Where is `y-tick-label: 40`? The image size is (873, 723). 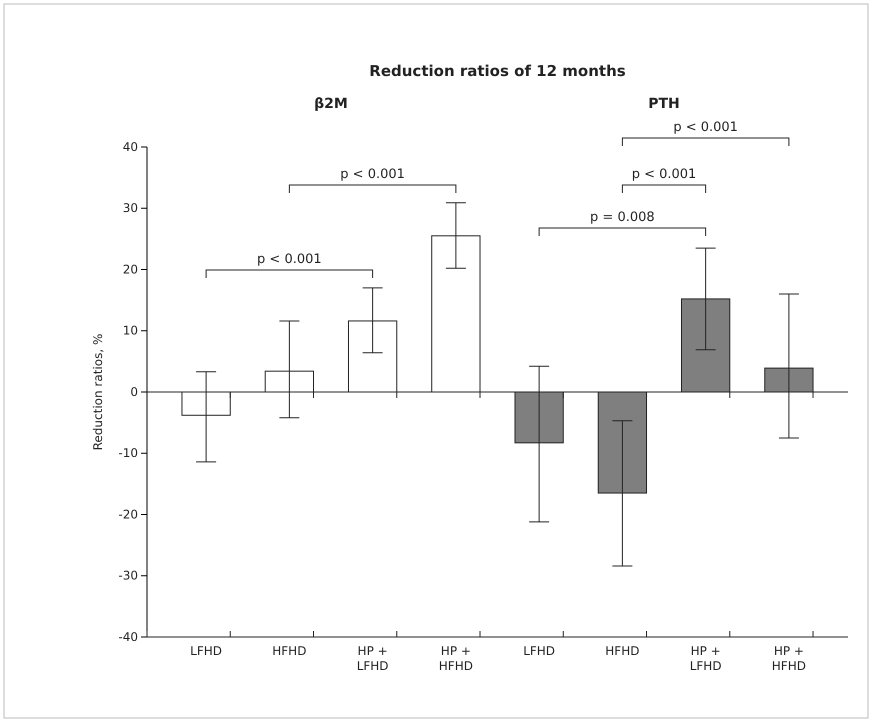
y-tick-label: 40 is located at coordinates (130, 147).